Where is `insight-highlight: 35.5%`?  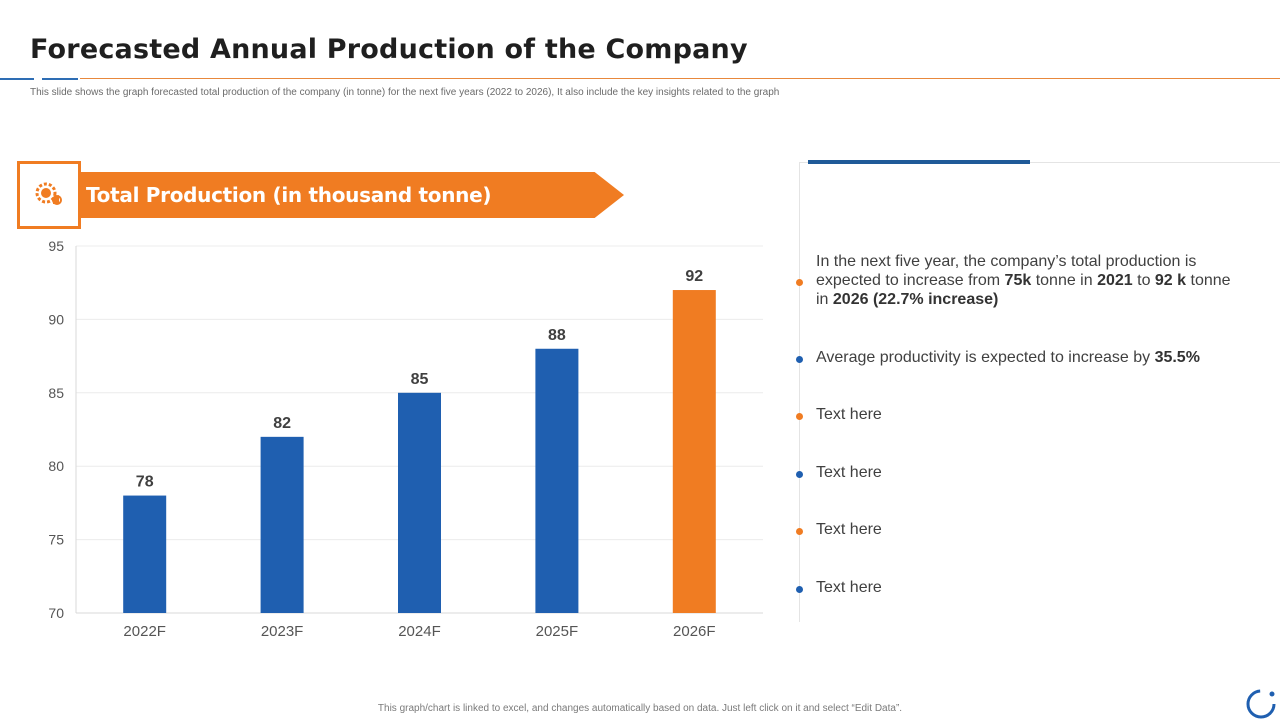 insight-highlight: 35.5% is located at coordinates (1177, 357).